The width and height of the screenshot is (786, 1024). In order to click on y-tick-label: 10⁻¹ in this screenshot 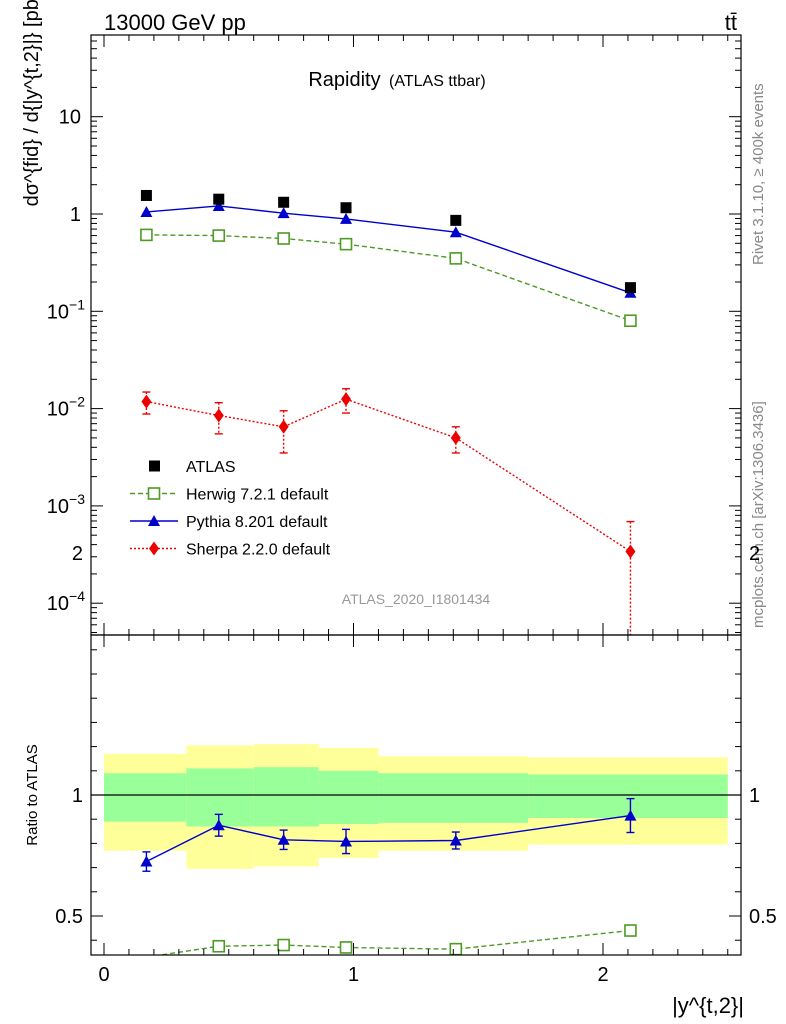, I will do `click(66, 309)`.